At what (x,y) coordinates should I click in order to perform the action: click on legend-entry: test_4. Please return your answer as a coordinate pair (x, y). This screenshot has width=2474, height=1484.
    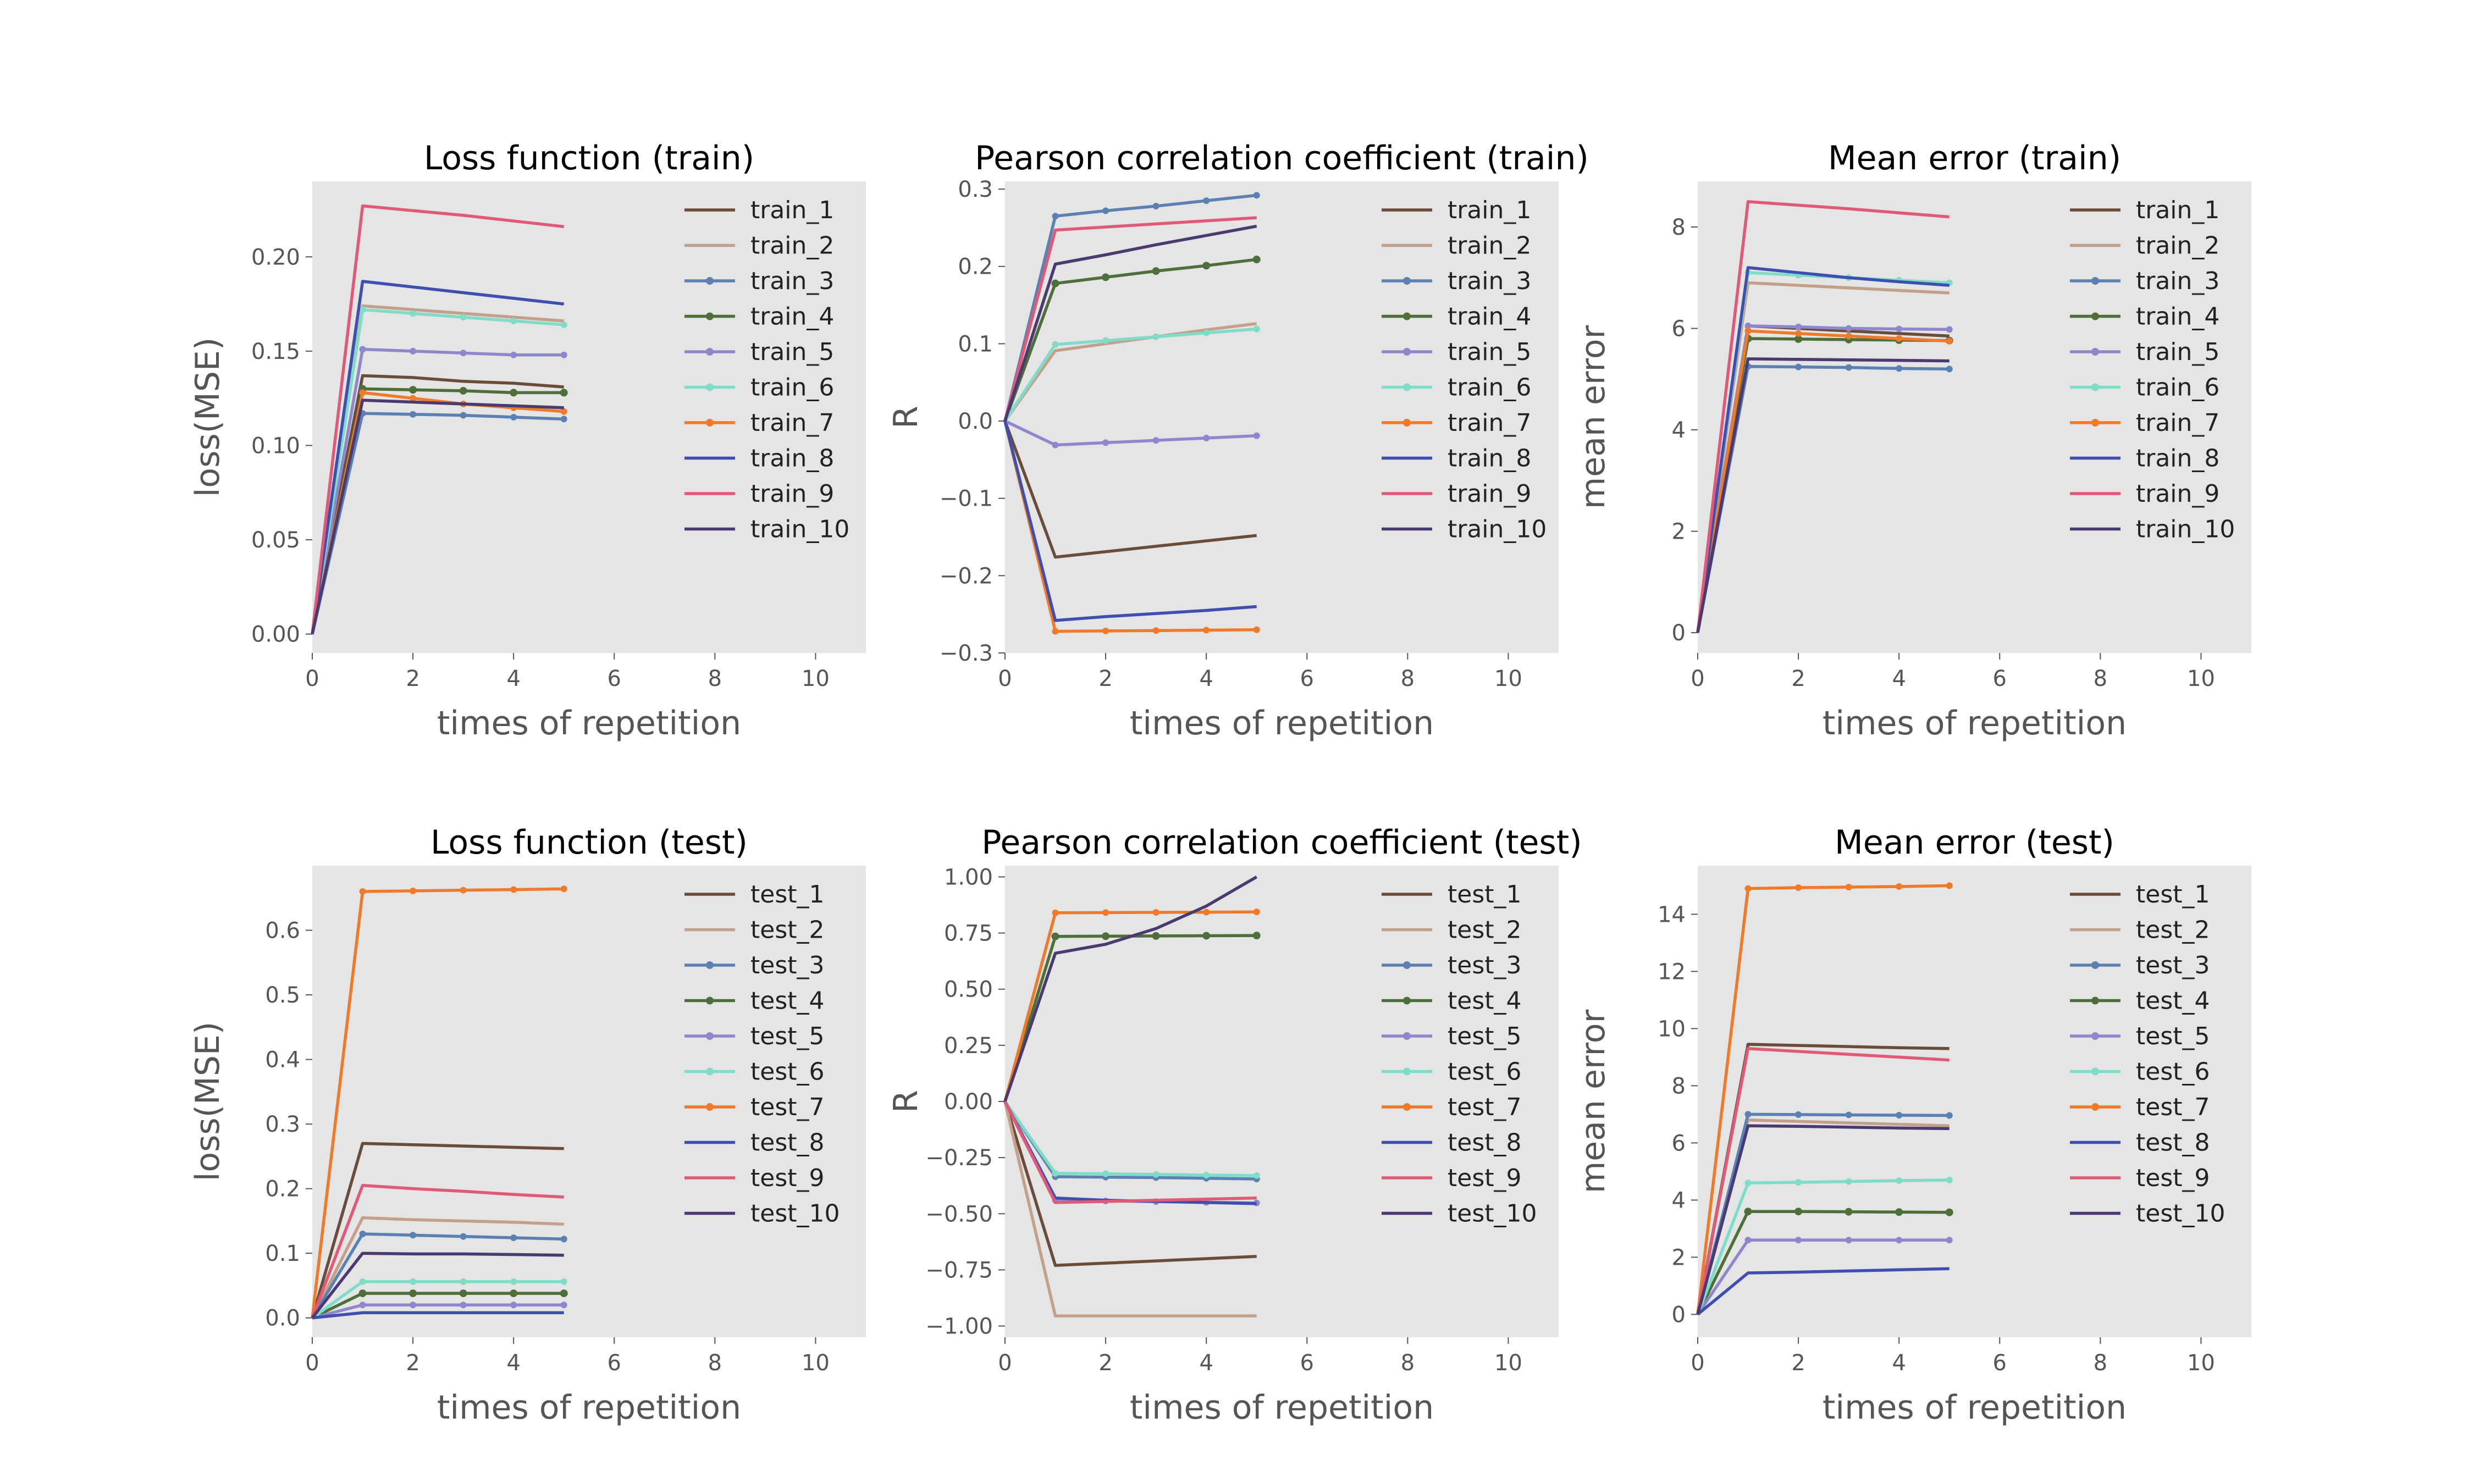
    Looking at the image, I should click on (787, 1001).